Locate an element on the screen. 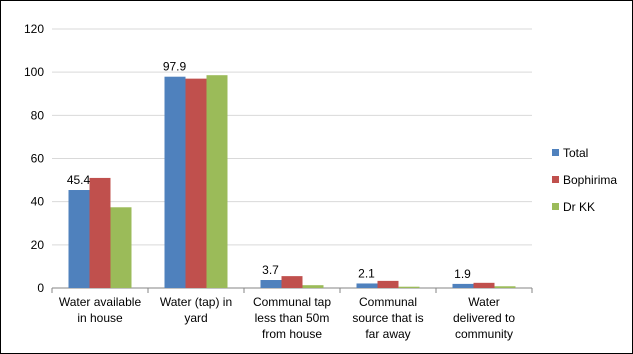 This screenshot has height=354, width=633. data-label: 2.1 is located at coordinates (366, 273).